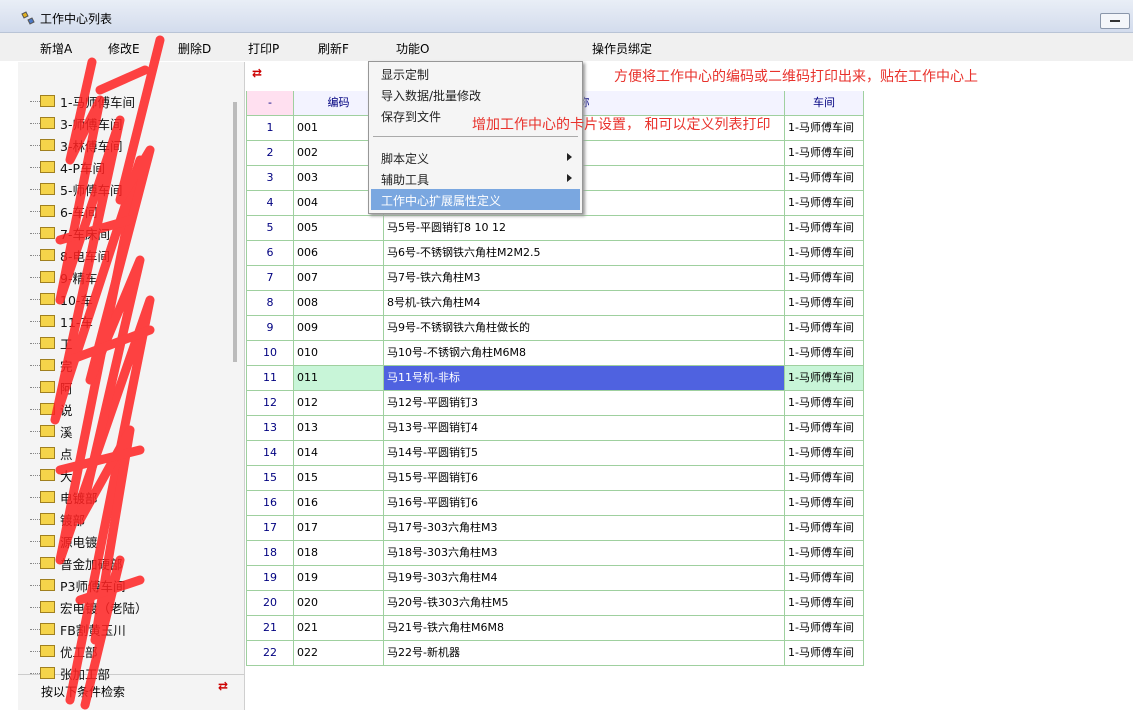 This screenshot has width=1133, height=710. I want to click on row-number: 2, so click(270, 153).